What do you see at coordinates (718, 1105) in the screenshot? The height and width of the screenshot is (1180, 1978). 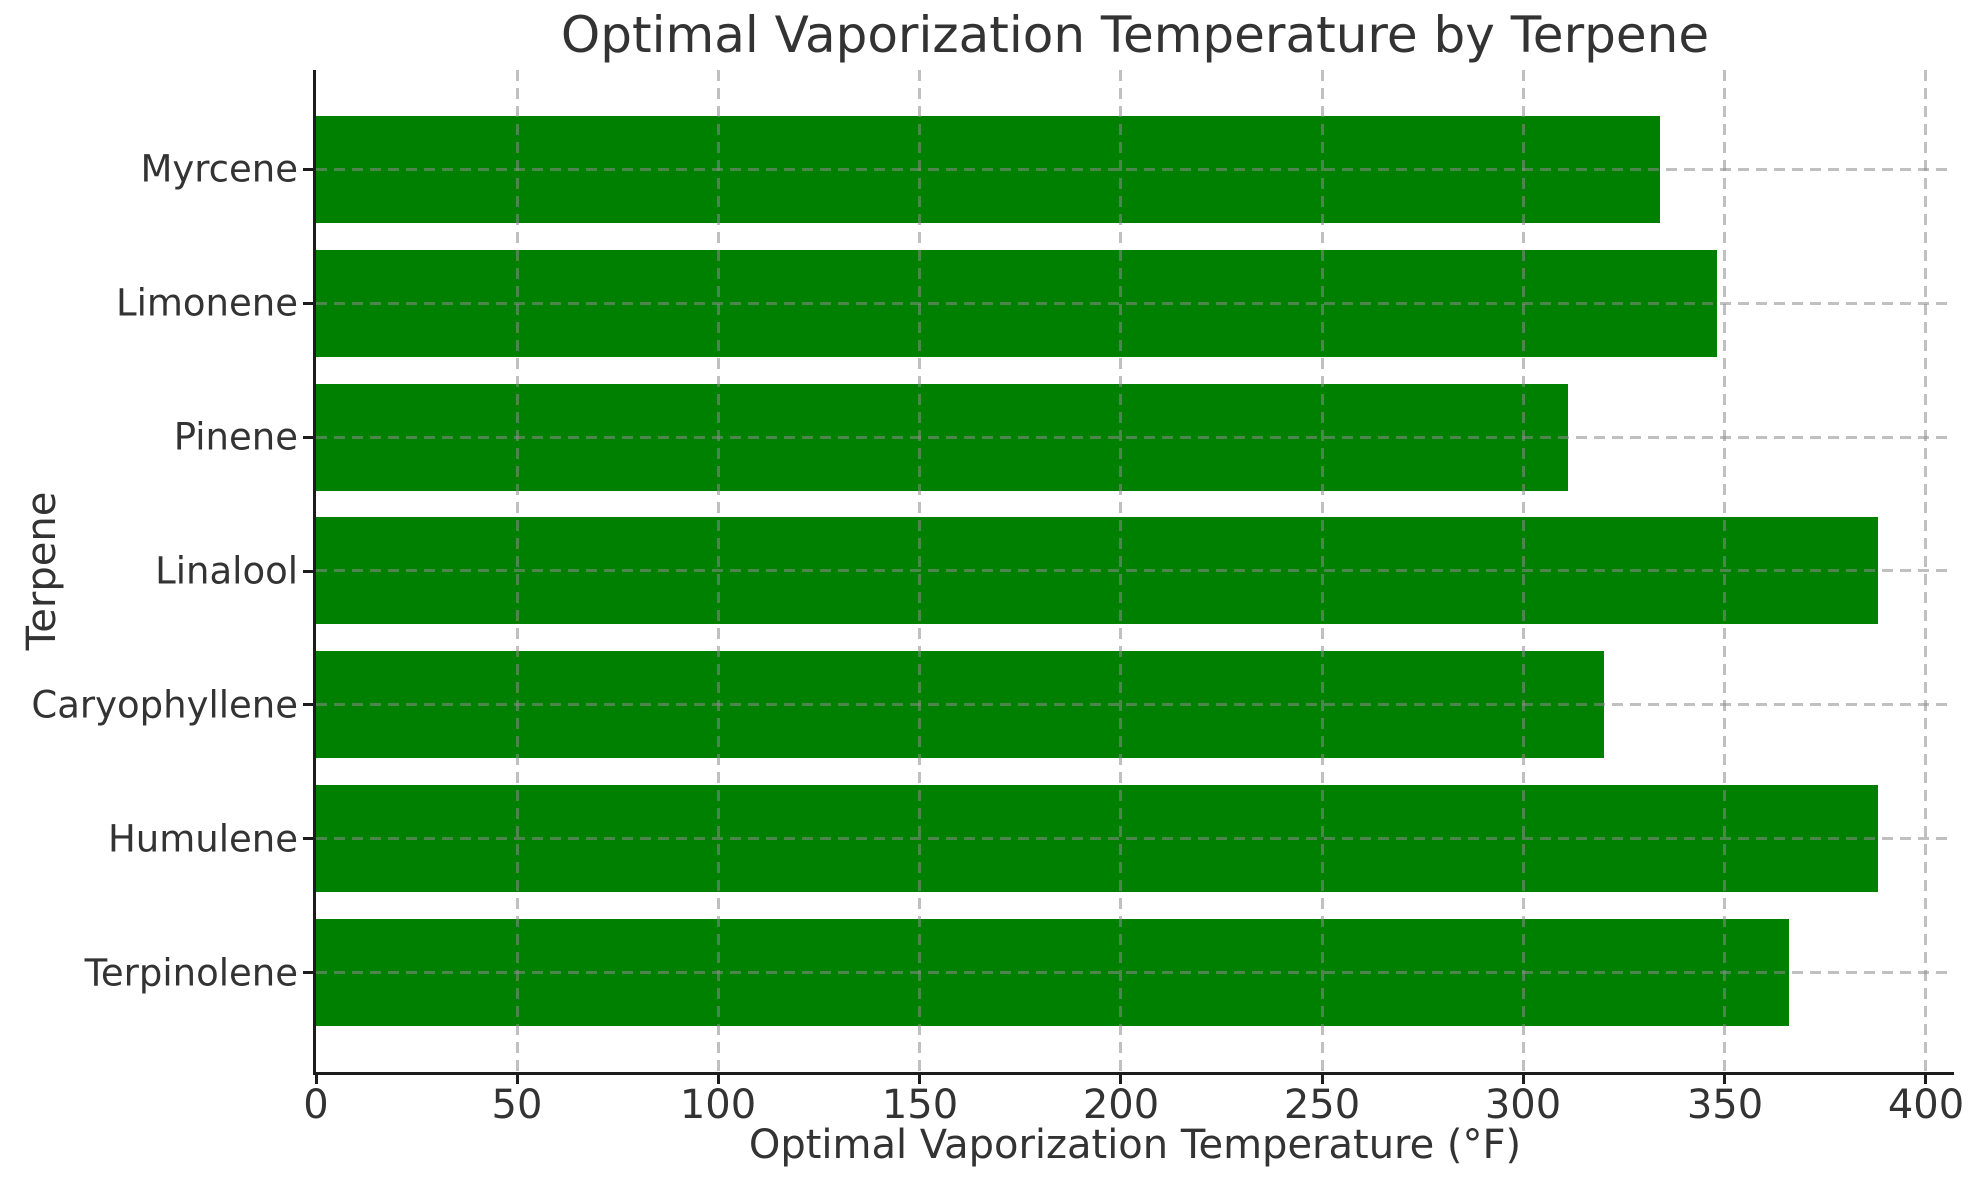 I see `x-tick-label: 100` at bounding box center [718, 1105].